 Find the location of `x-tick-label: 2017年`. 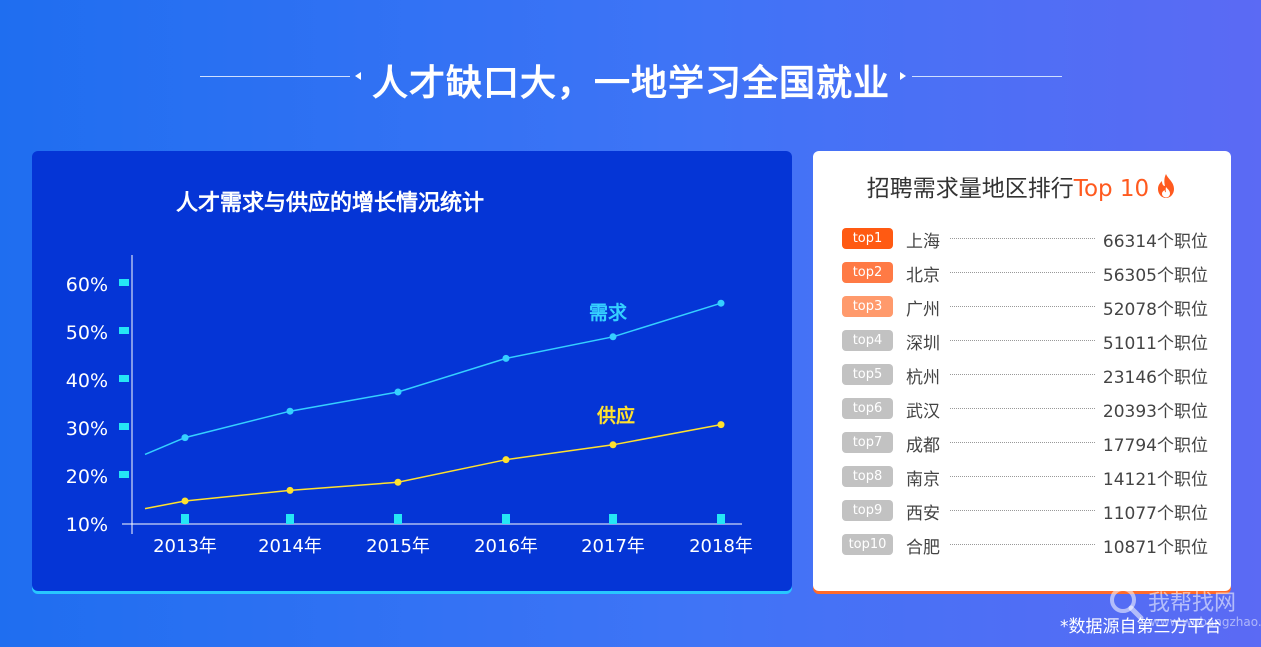

x-tick-label: 2017年 is located at coordinates (613, 546).